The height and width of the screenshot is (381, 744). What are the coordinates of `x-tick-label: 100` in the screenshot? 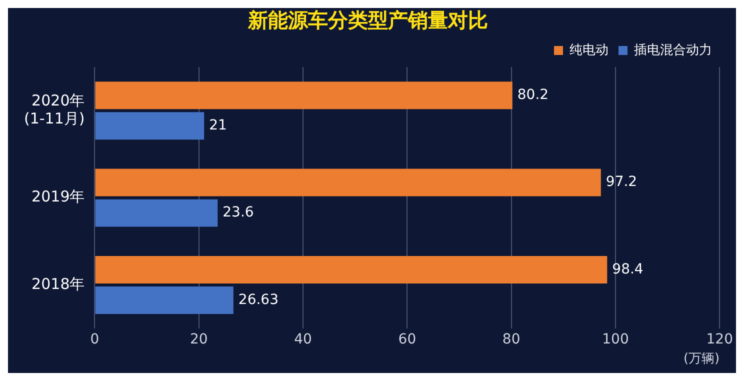 It's located at (615, 340).